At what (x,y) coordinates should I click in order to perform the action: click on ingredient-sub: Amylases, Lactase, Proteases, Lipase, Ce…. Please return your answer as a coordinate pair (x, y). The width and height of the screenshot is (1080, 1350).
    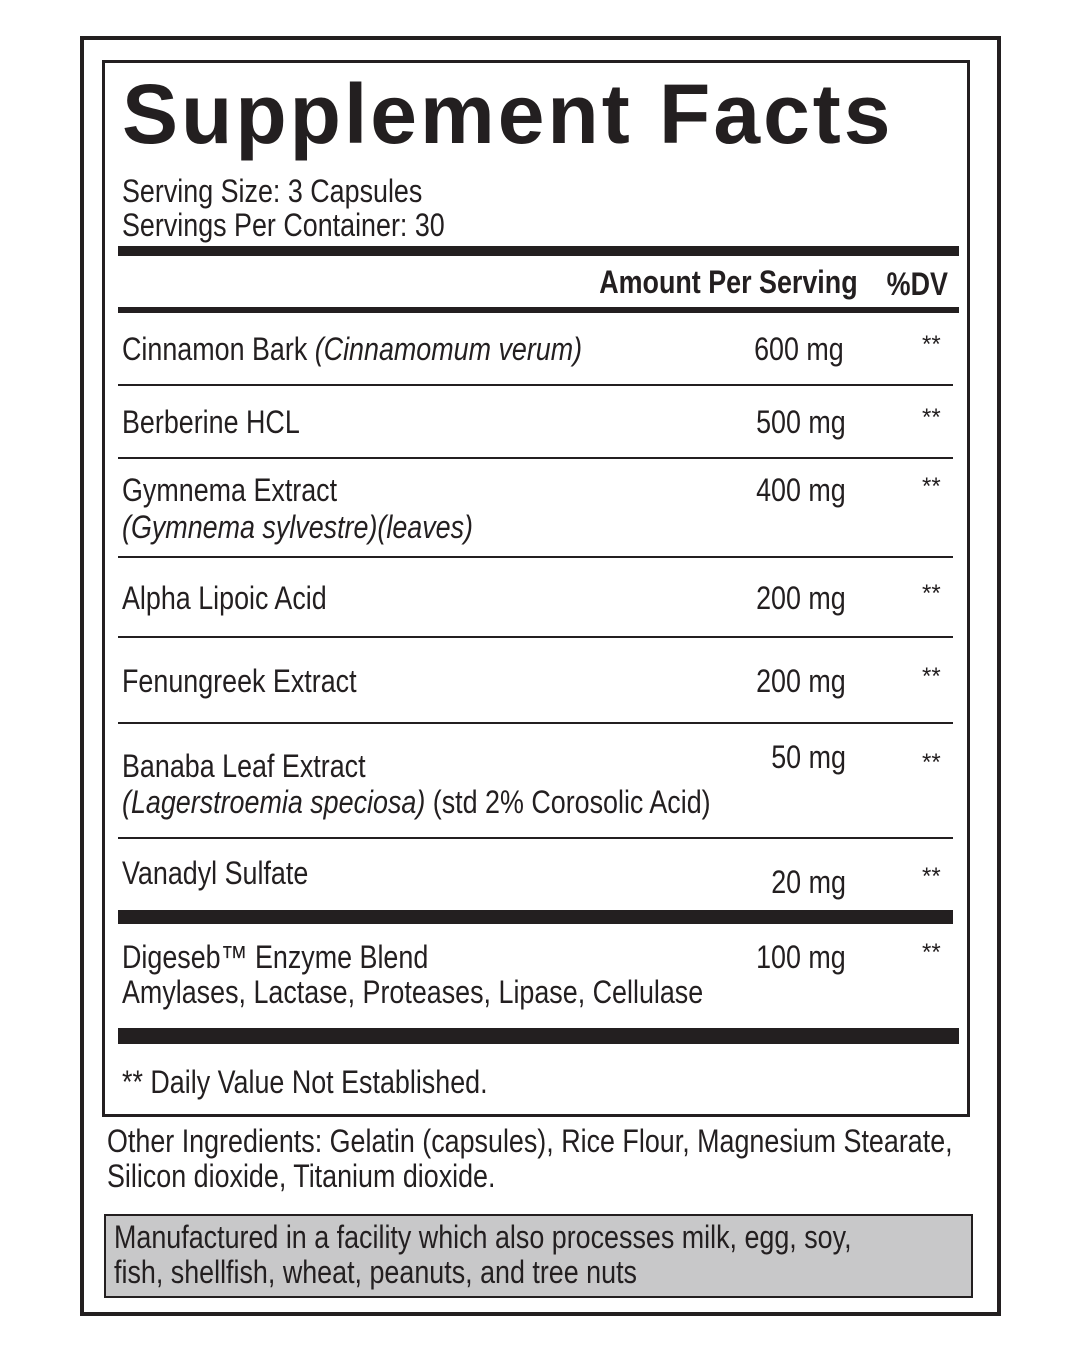
    Looking at the image, I should click on (413, 992).